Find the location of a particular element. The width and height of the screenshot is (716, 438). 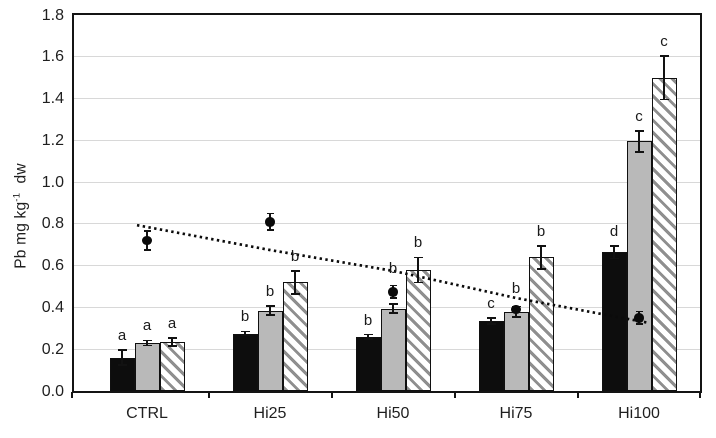

y-tick-label: 1.4 is located at coordinates (52, 99).